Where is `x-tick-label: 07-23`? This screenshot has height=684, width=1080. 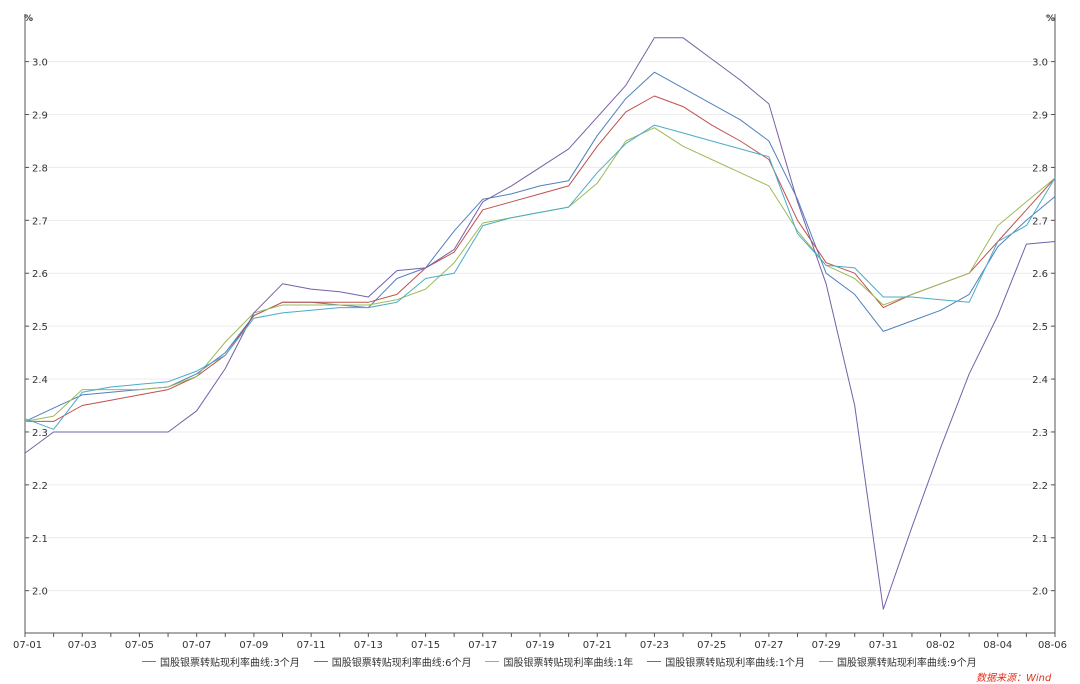 x-tick-label: 07-23 is located at coordinates (654, 645).